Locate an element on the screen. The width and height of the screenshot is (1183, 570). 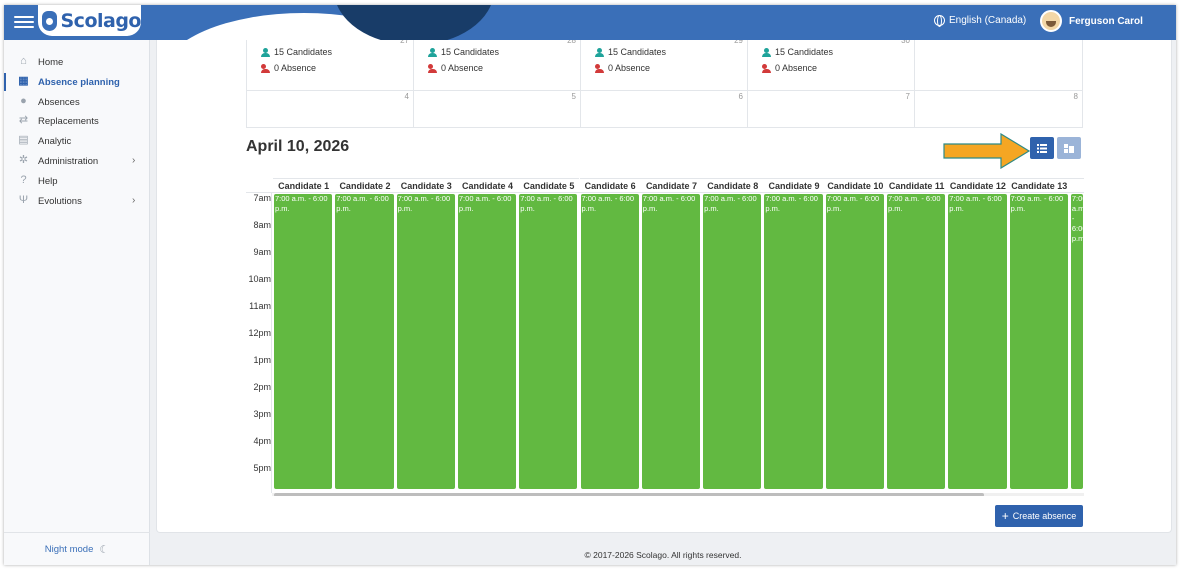
hour-label: 3pm is located at coordinates (258, 414).